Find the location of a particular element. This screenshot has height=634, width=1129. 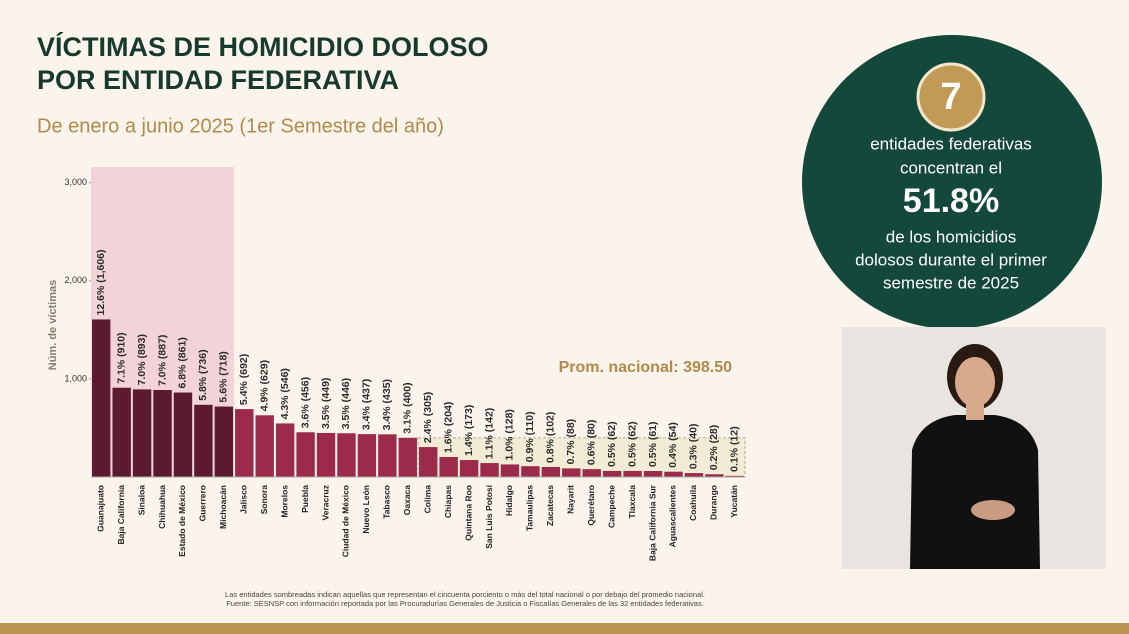

x-tick-label: Sonora is located at coordinates (264, 500).